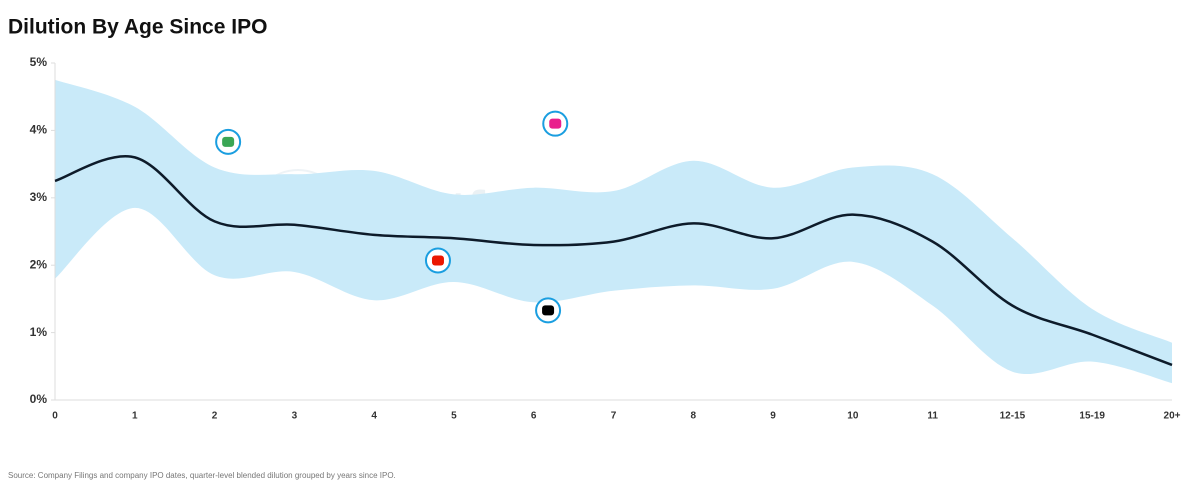 This screenshot has width=1190, height=498. Describe the element at coordinates (1172, 416) in the screenshot. I see `x-tick-label: 20+` at that location.